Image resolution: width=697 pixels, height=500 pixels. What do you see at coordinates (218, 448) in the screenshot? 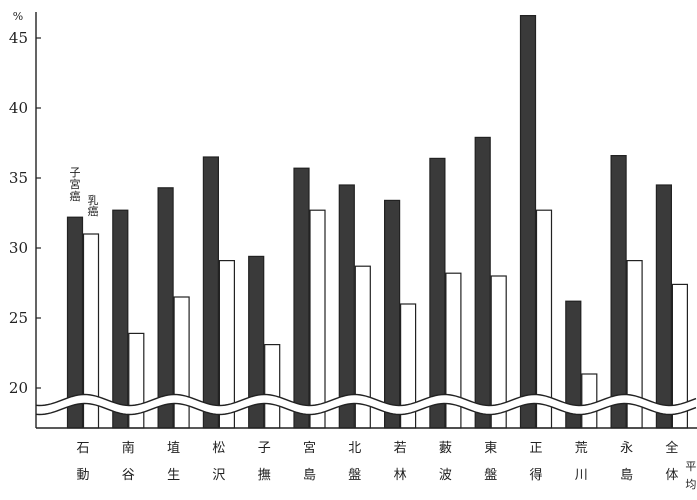
I see `category-label-3-0: 松` at bounding box center [218, 448].